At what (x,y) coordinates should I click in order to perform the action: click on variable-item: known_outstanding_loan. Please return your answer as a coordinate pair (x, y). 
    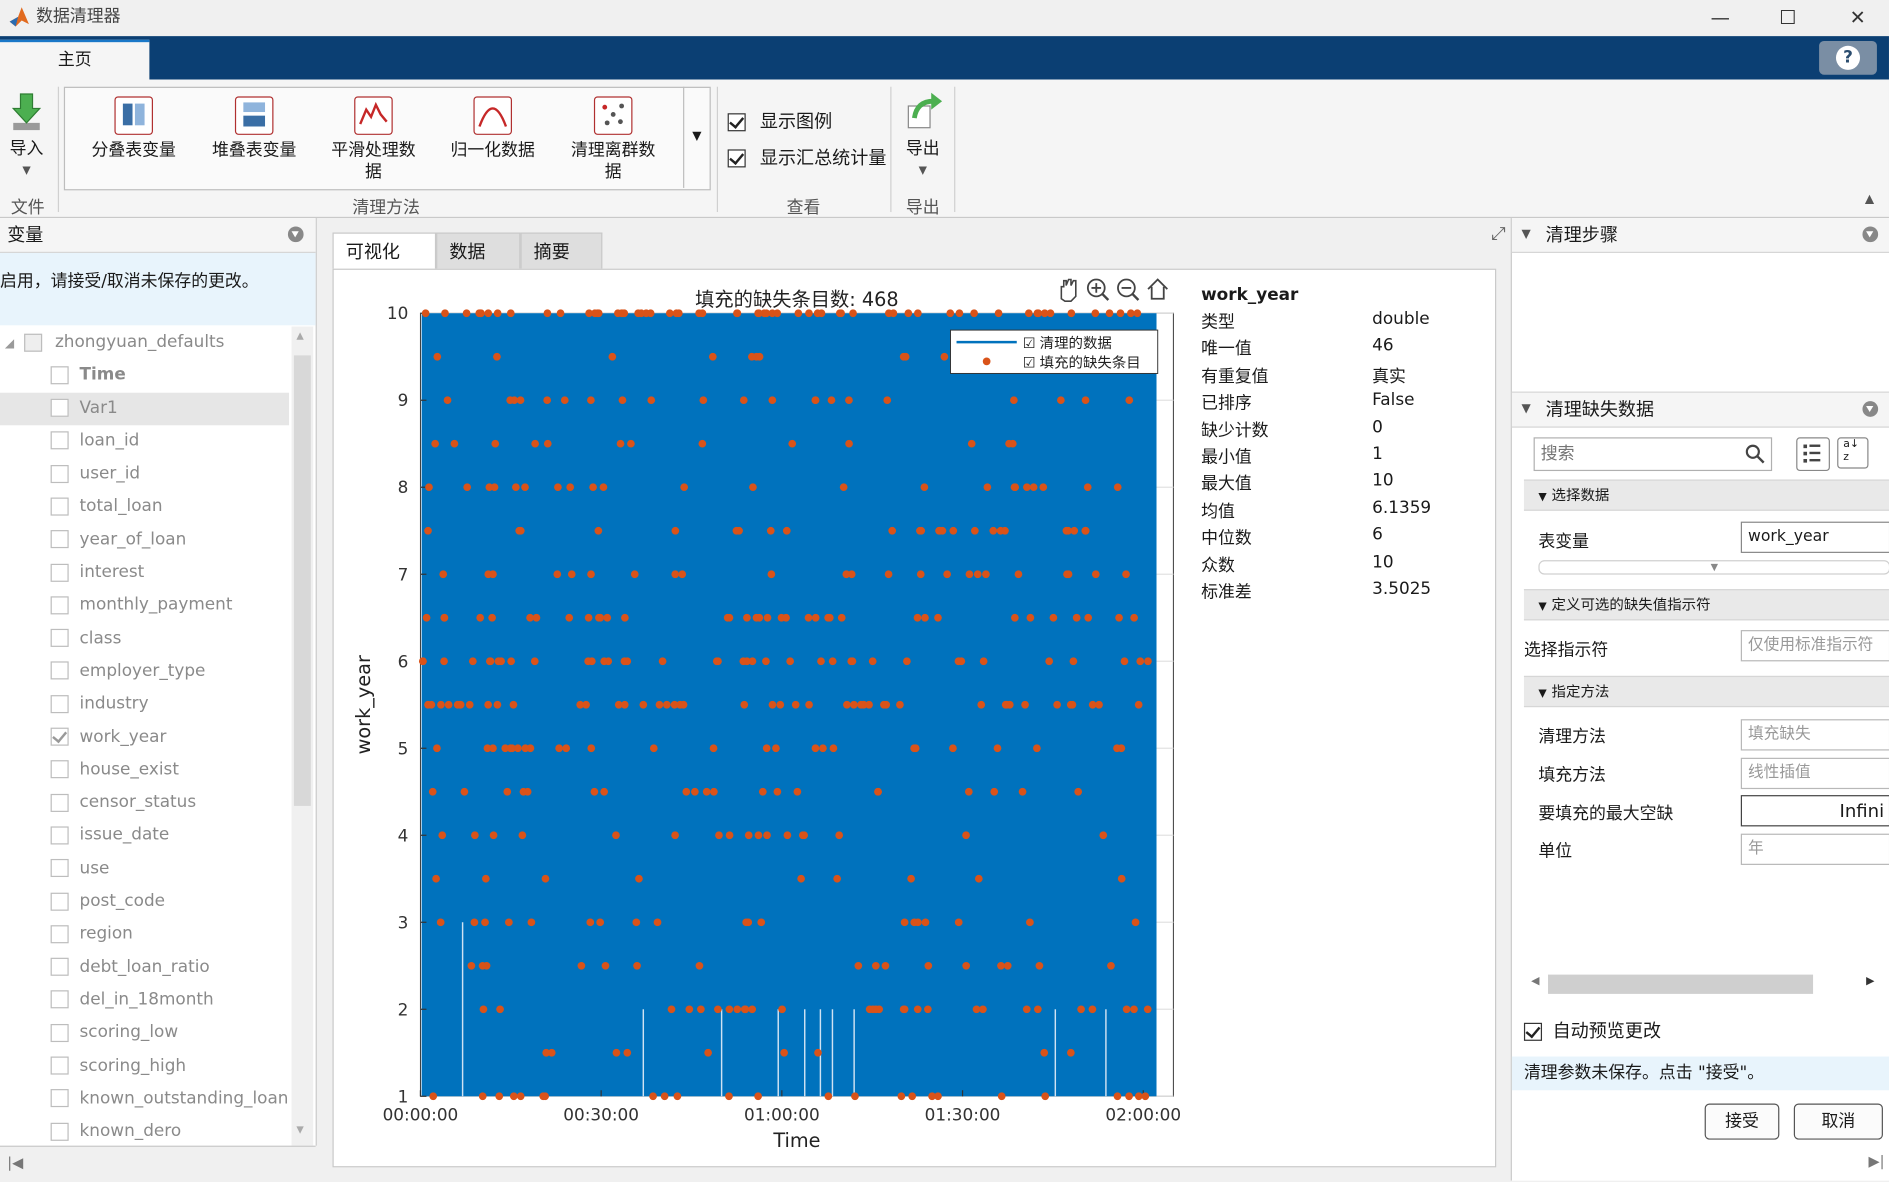
    Looking at the image, I should click on (144, 1099).